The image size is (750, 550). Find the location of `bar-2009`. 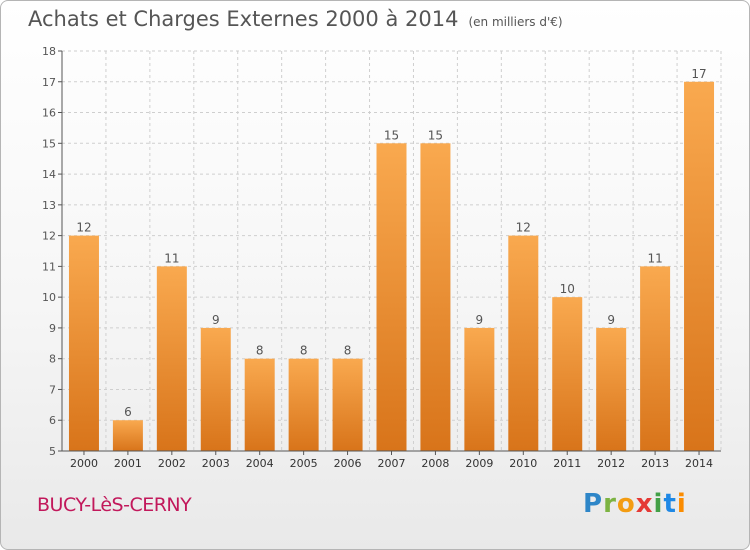

bar-2009 is located at coordinates (479, 389).